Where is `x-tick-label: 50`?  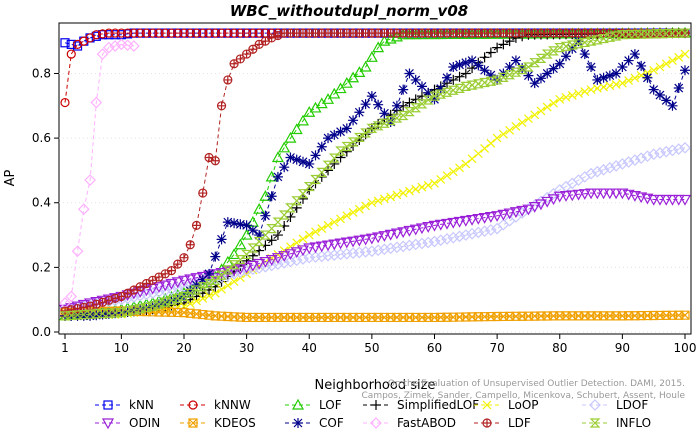
x-tick-label: 50 is located at coordinates (371, 348).